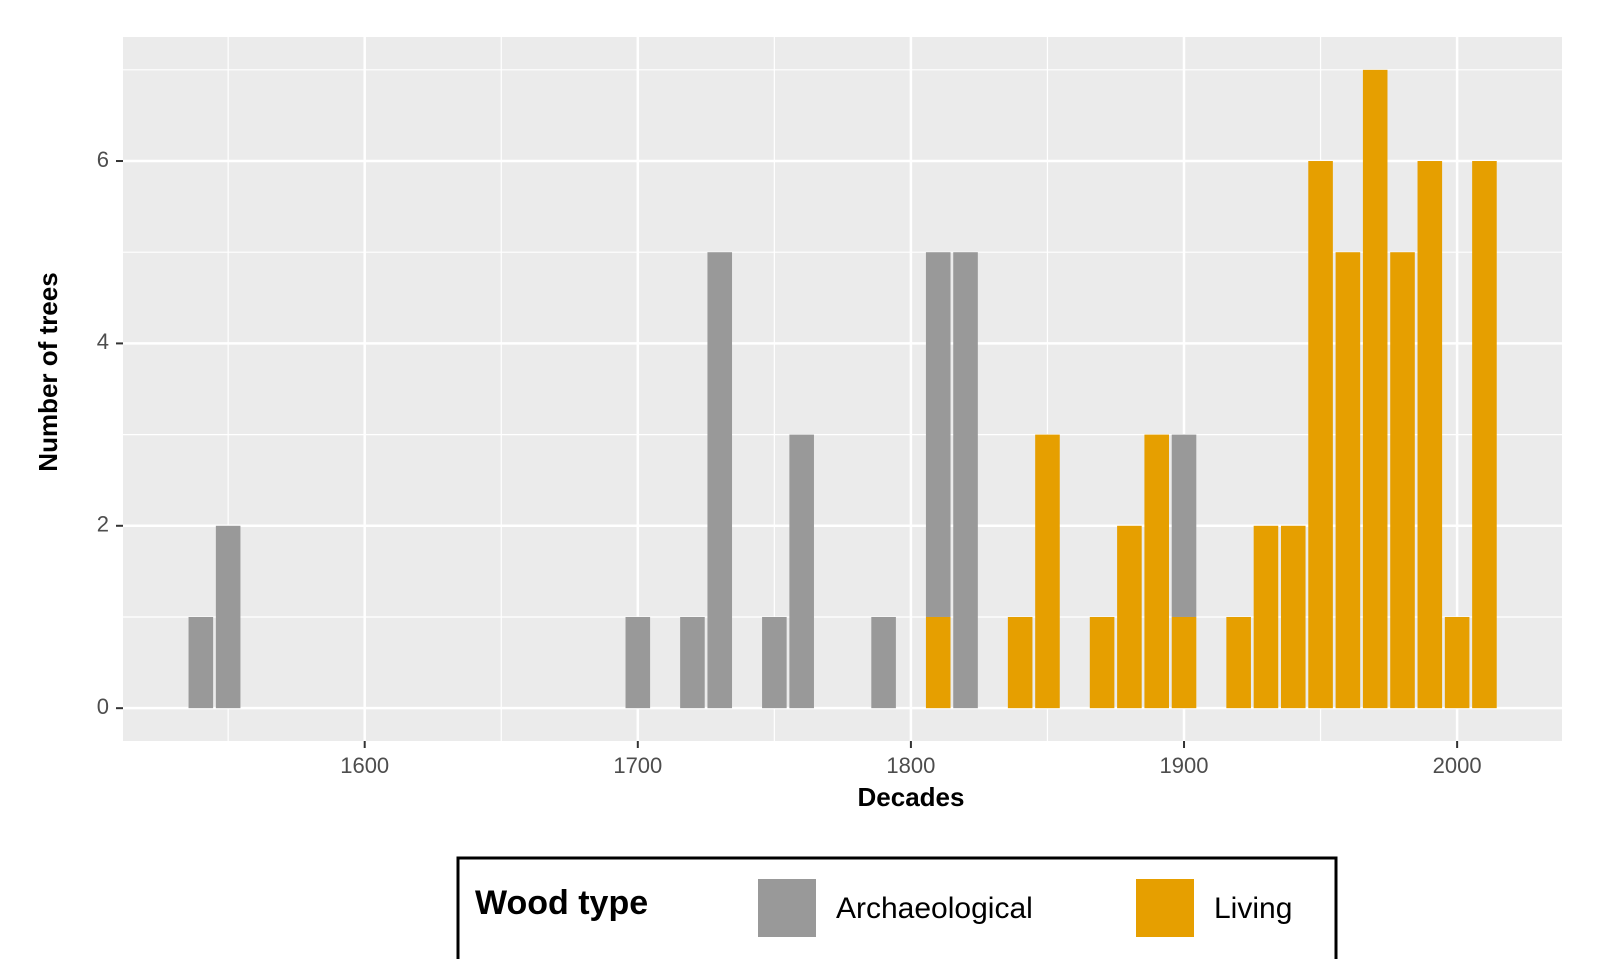 This screenshot has height=959, width=1599. Describe the element at coordinates (1184, 765) in the screenshot. I see `x-tick-label: 1900` at that location.